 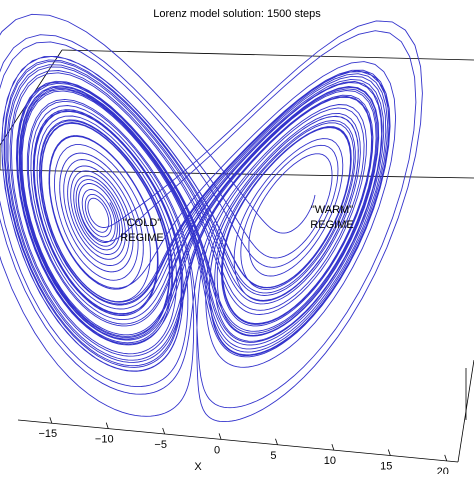 I want to click on x-tick-label: 10, so click(x=330, y=461).